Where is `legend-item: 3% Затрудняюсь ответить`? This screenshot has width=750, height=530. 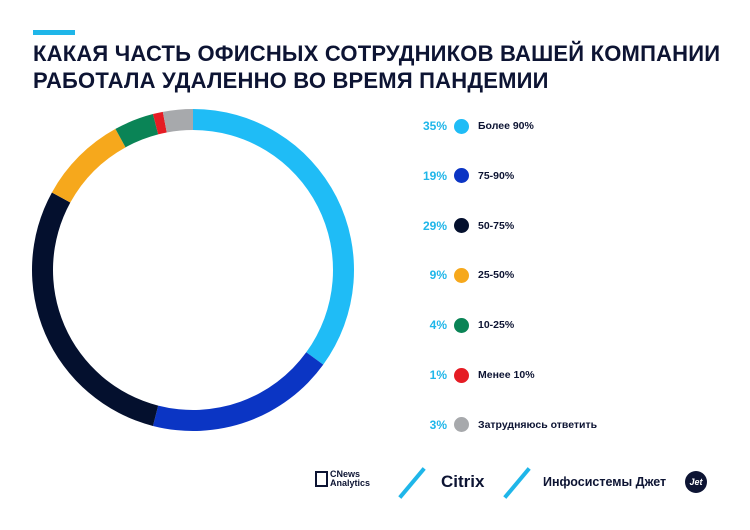
legend-item: 3% Затрудняюсь ответить is located at coordinates (498, 425).